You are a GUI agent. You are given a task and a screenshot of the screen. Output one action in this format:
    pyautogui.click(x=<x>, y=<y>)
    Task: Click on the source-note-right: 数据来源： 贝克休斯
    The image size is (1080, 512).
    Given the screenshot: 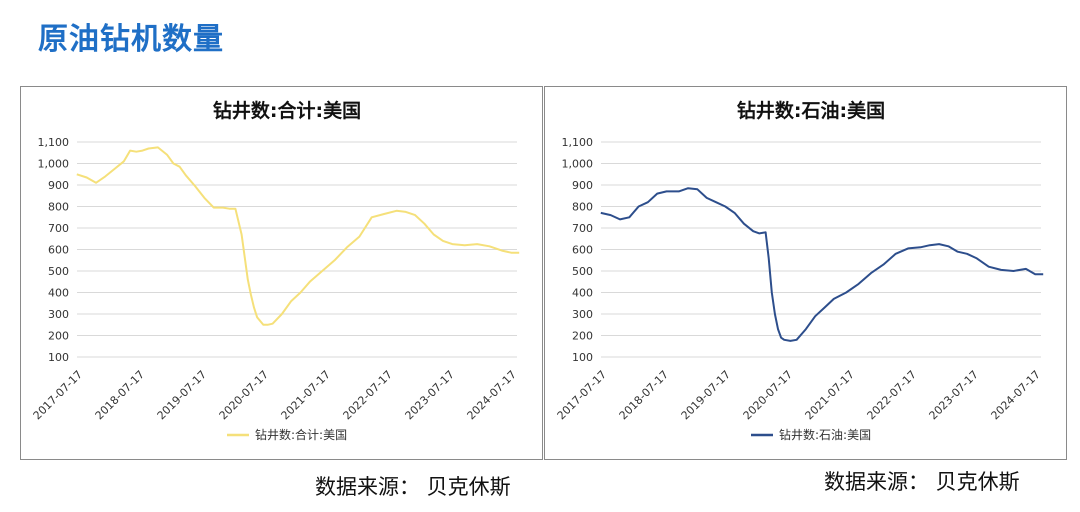 What is the action you would take?
    pyautogui.click(x=922, y=482)
    